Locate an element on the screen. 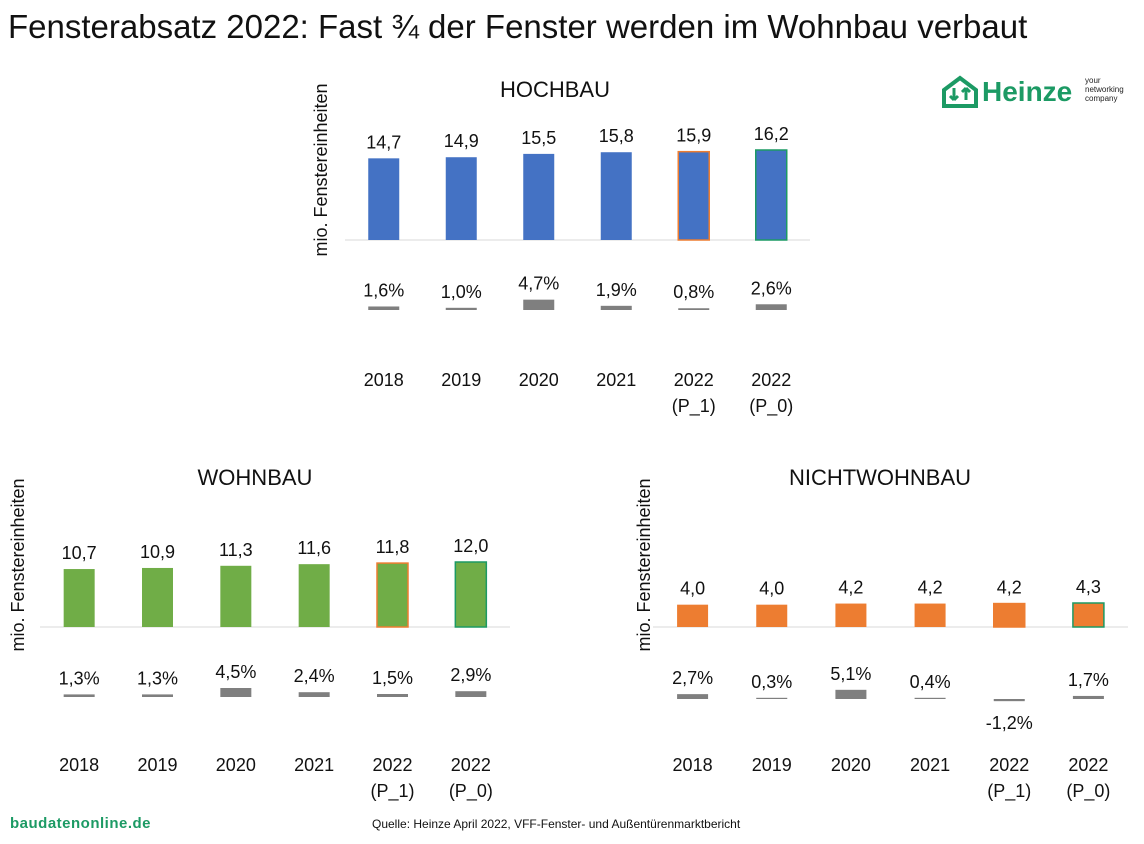 The width and height of the screenshot is (1144, 844). heinze-logo-icon is located at coordinates (960, 91).